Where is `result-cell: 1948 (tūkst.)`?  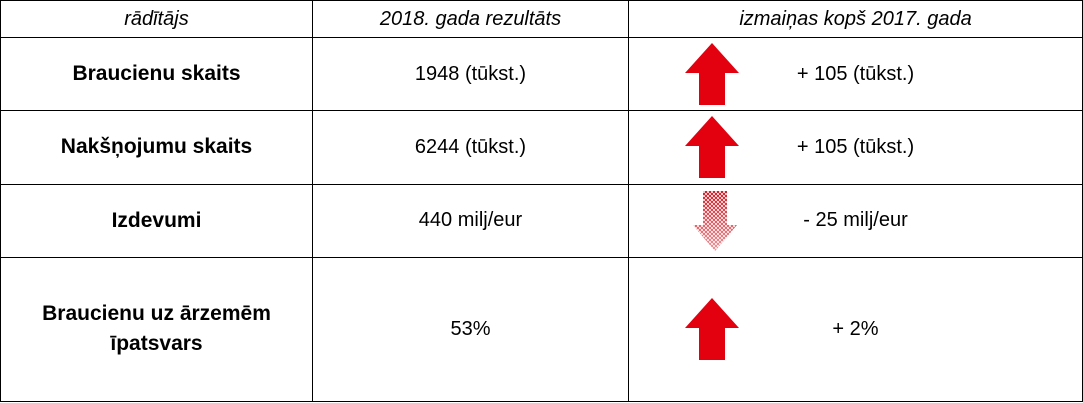 result-cell: 1948 (tūkst.) is located at coordinates (470, 74).